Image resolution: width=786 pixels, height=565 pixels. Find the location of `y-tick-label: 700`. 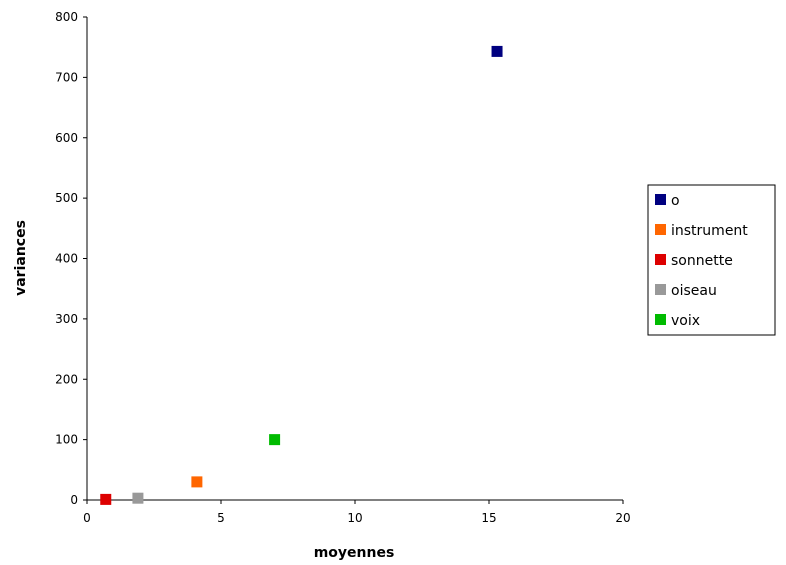

y-tick-label: 700 is located at coordinates (66, 77).